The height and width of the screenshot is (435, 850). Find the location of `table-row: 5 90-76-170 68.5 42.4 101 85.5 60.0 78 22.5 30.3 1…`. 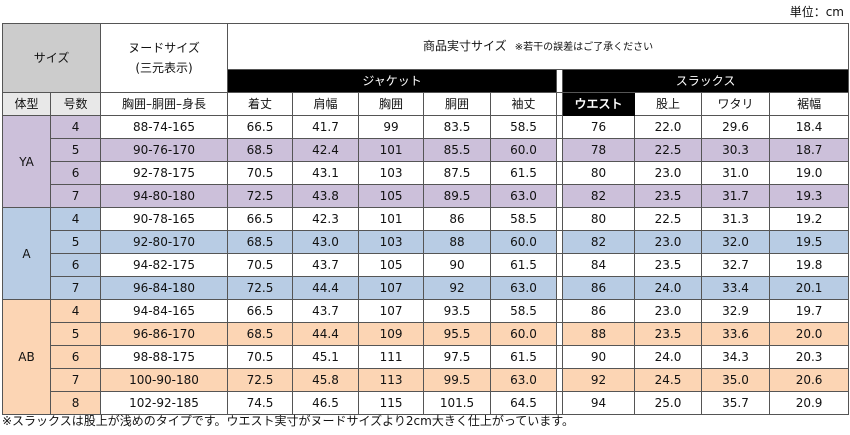

table-row: 5 90-76-170 68.5 42.4 101 85.5 60.0 78 22.5 30.3 1… is located at coordinates (426, 150).